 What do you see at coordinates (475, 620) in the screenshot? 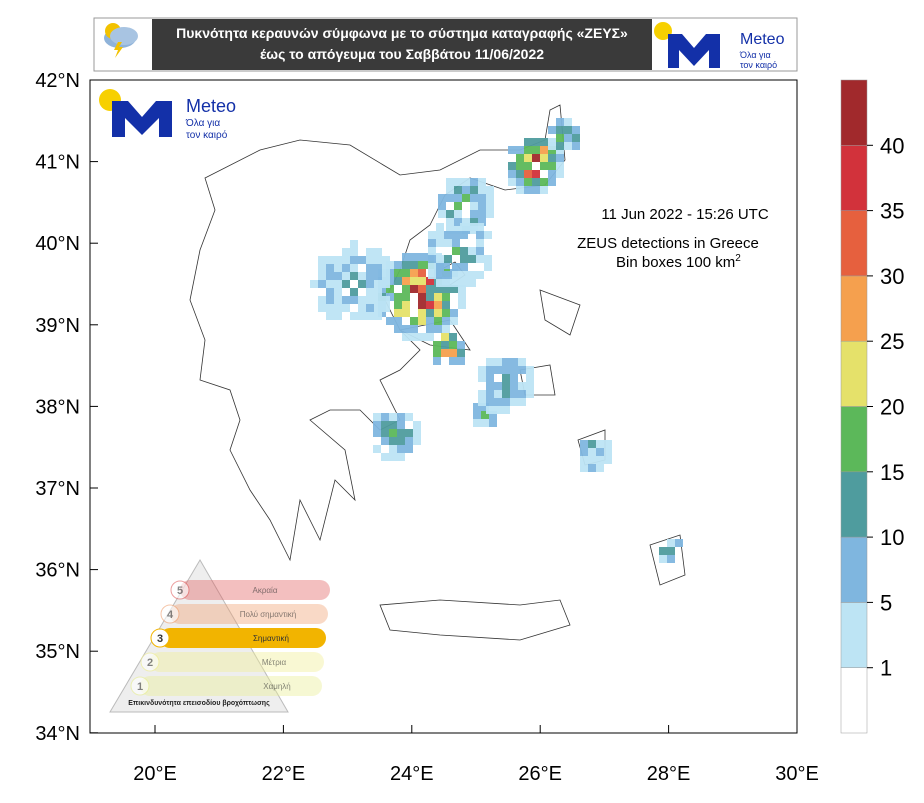
I see `island` at bounding box center [475, 620].